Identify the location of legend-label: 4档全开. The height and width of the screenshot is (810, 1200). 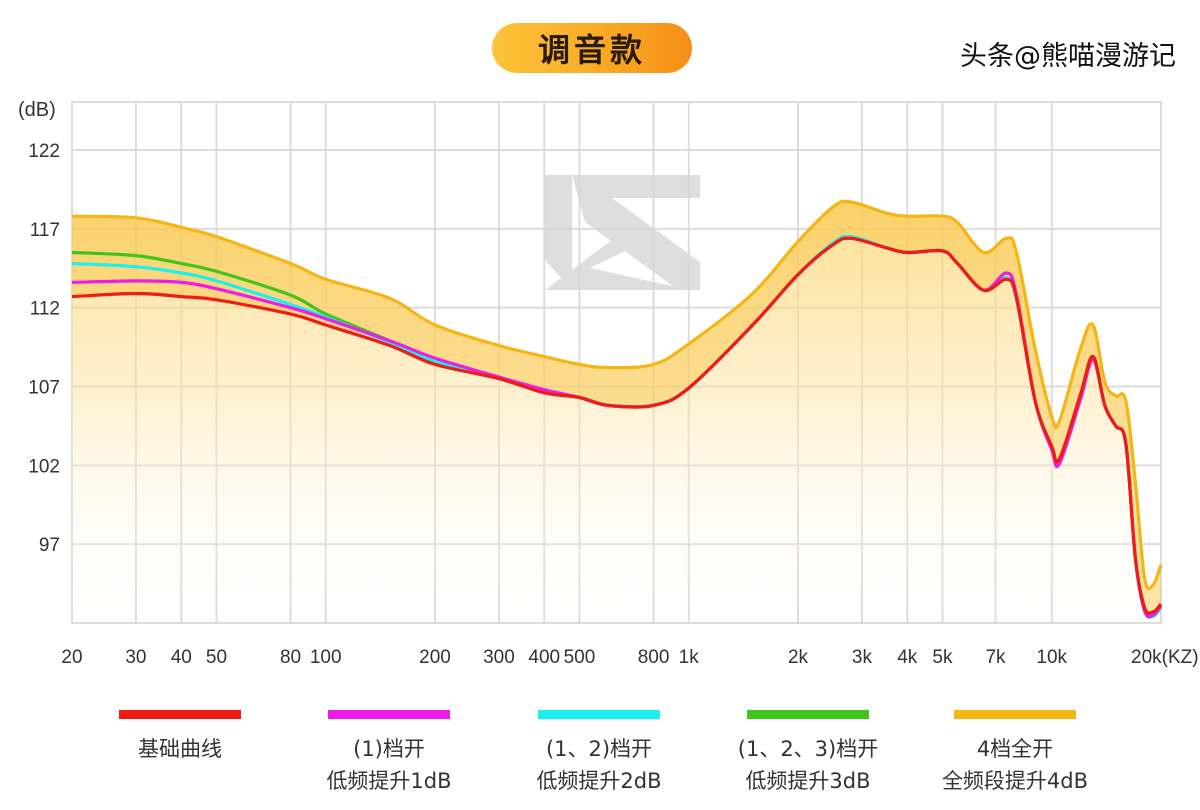
(1015, 749).